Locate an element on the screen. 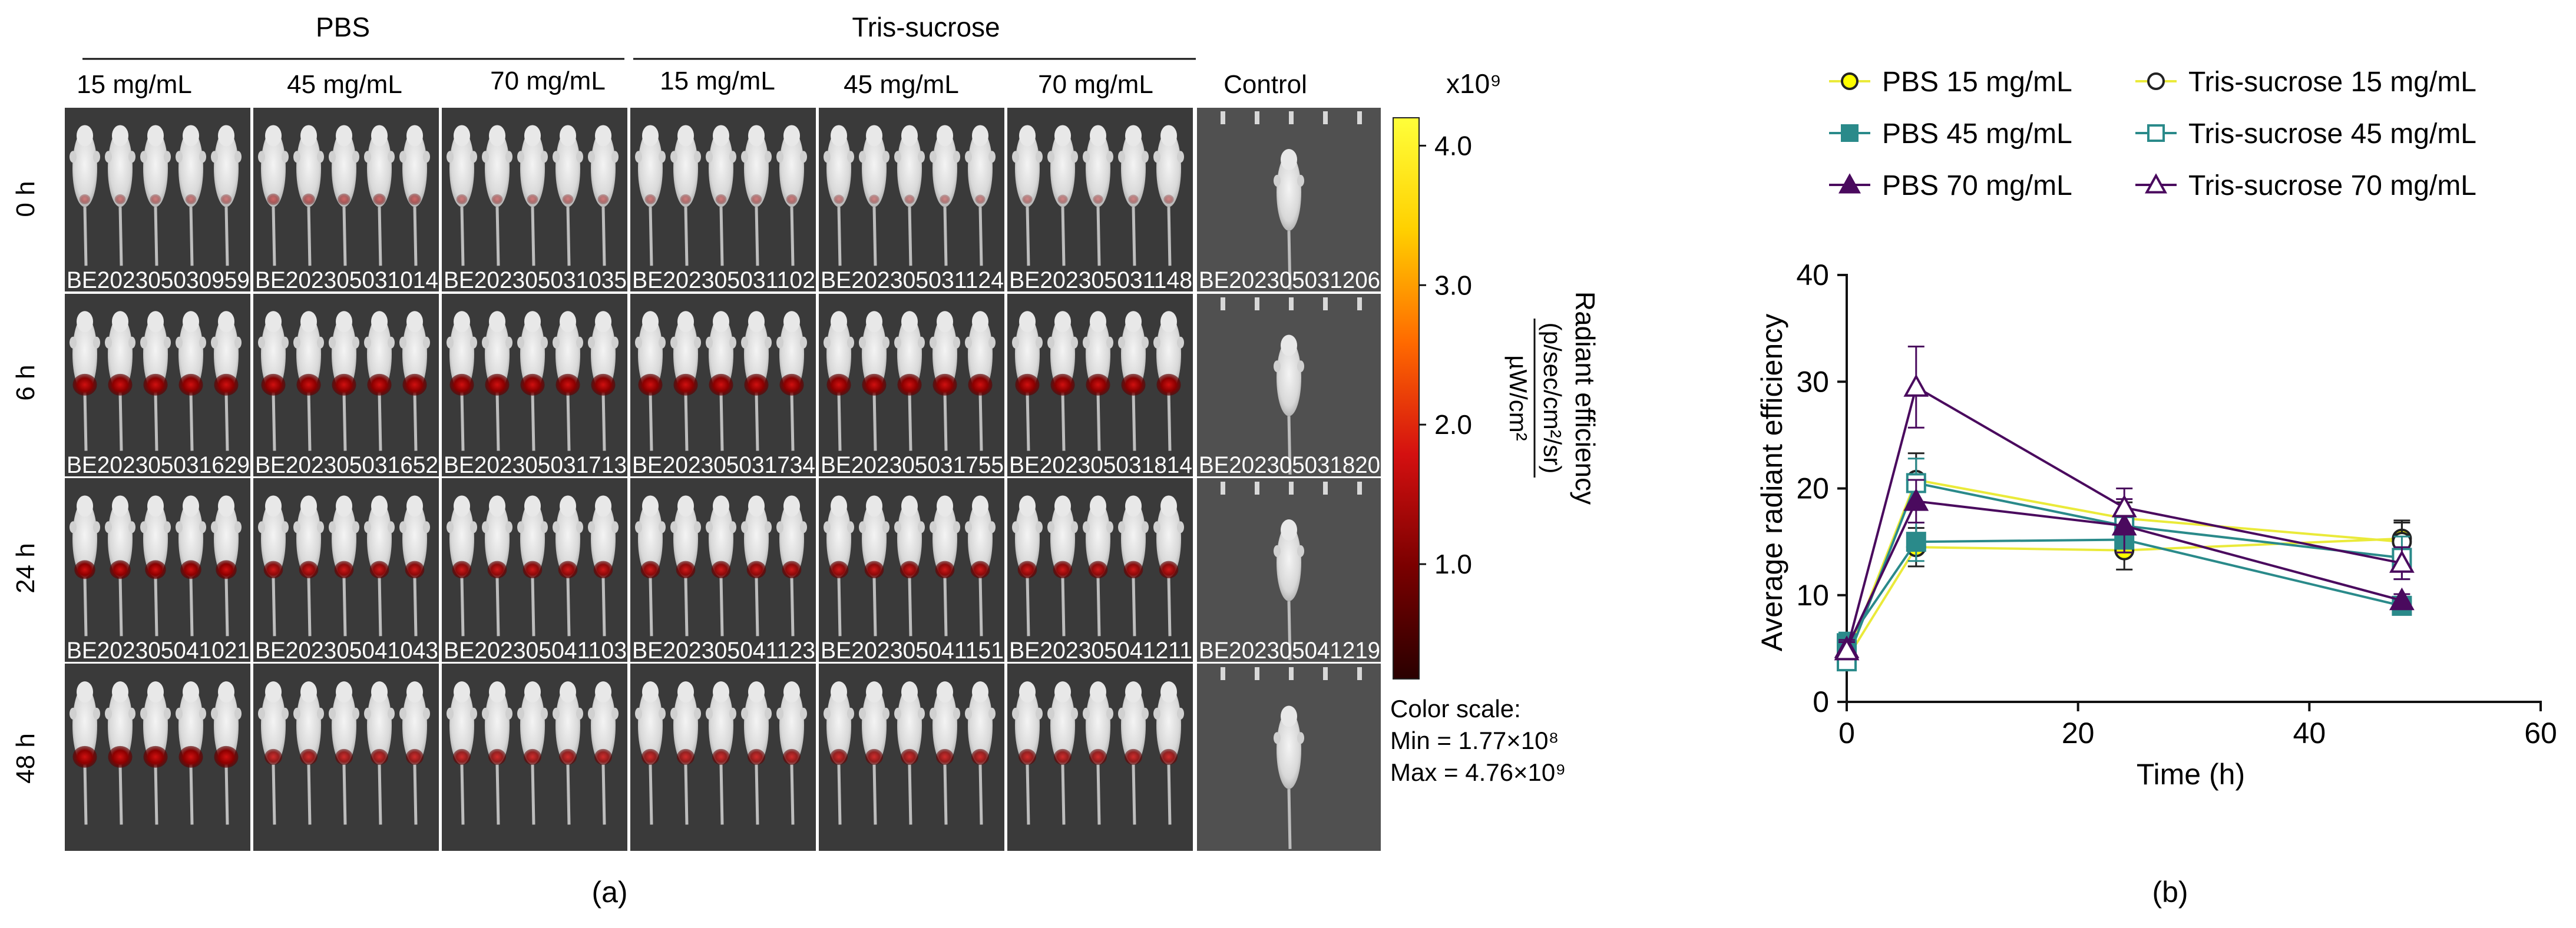 The width and height of the screenshot is (2576, 928). y-axis-label: Average radiant efficiency is located at coordinates (1771, 483).